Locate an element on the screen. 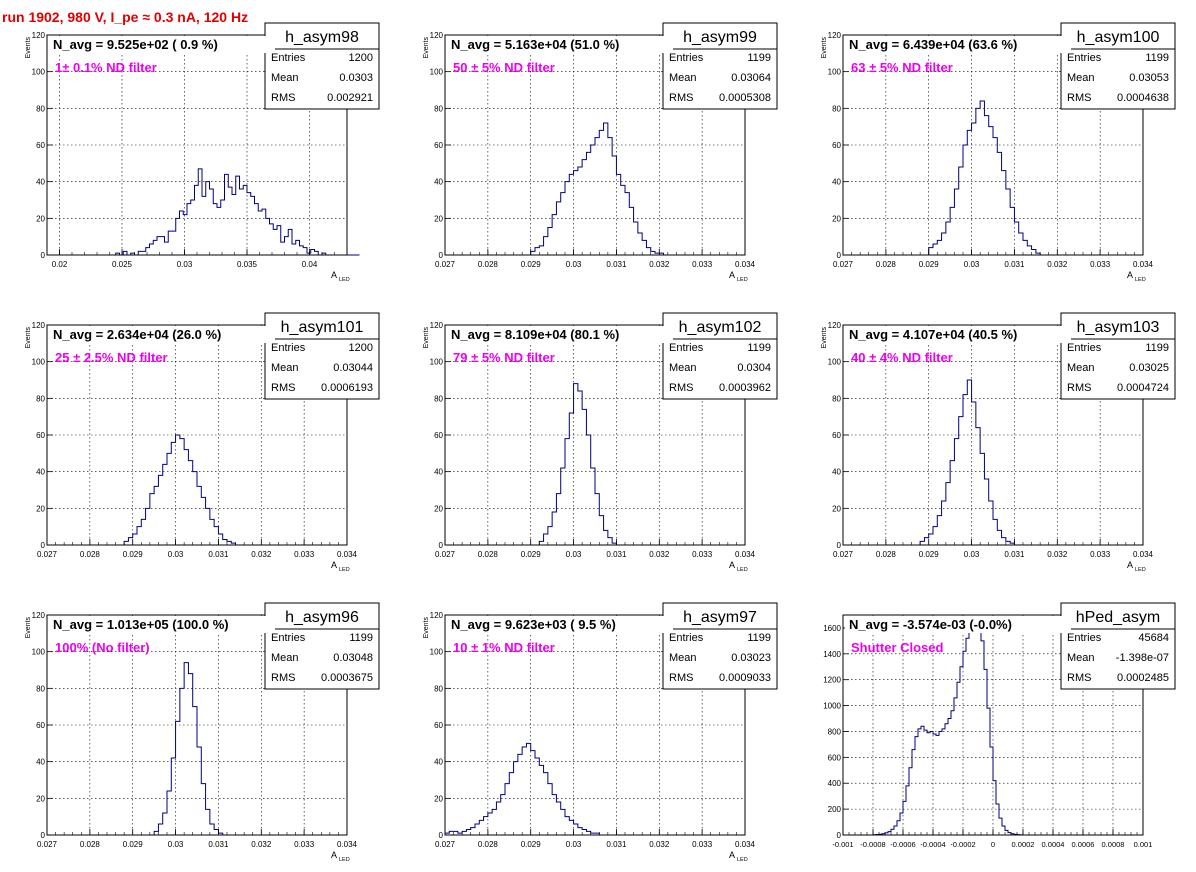  x-tick-label: -0.0006 is located at coordinates (902, 844).